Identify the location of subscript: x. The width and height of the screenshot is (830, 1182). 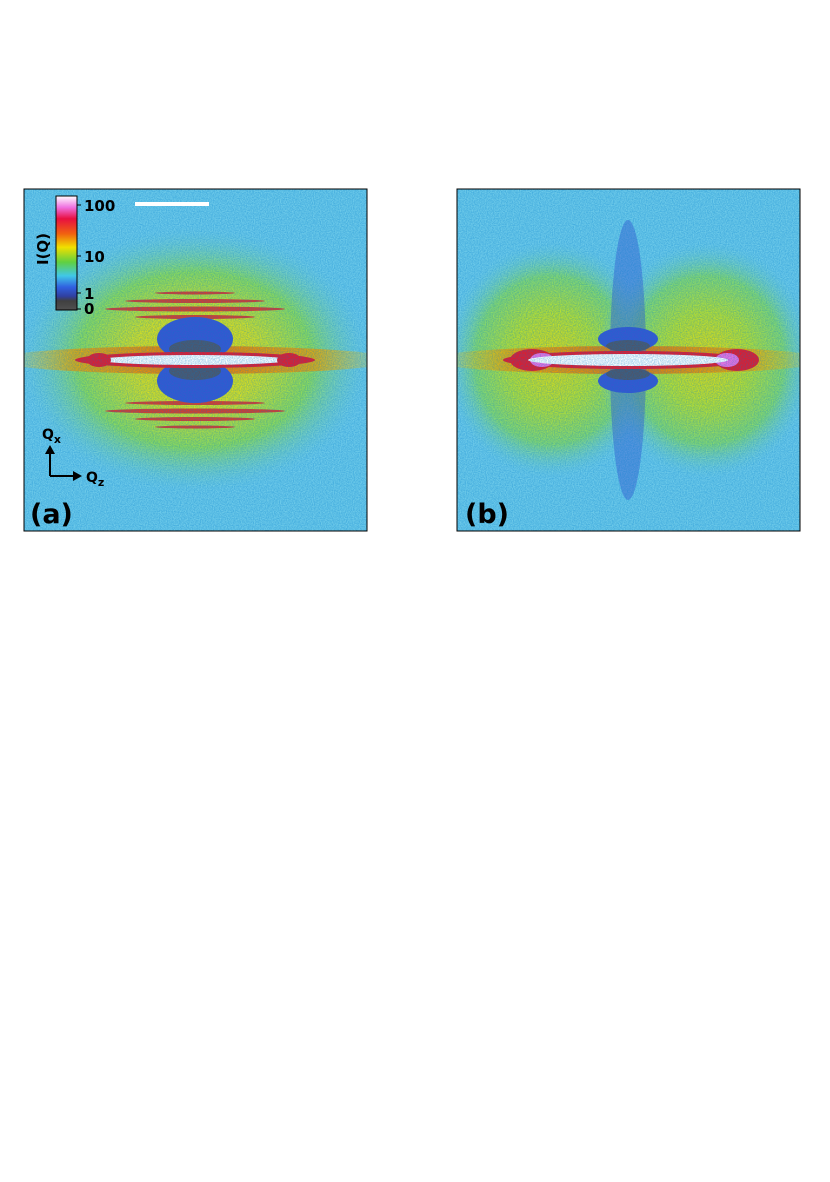
(57, 439).